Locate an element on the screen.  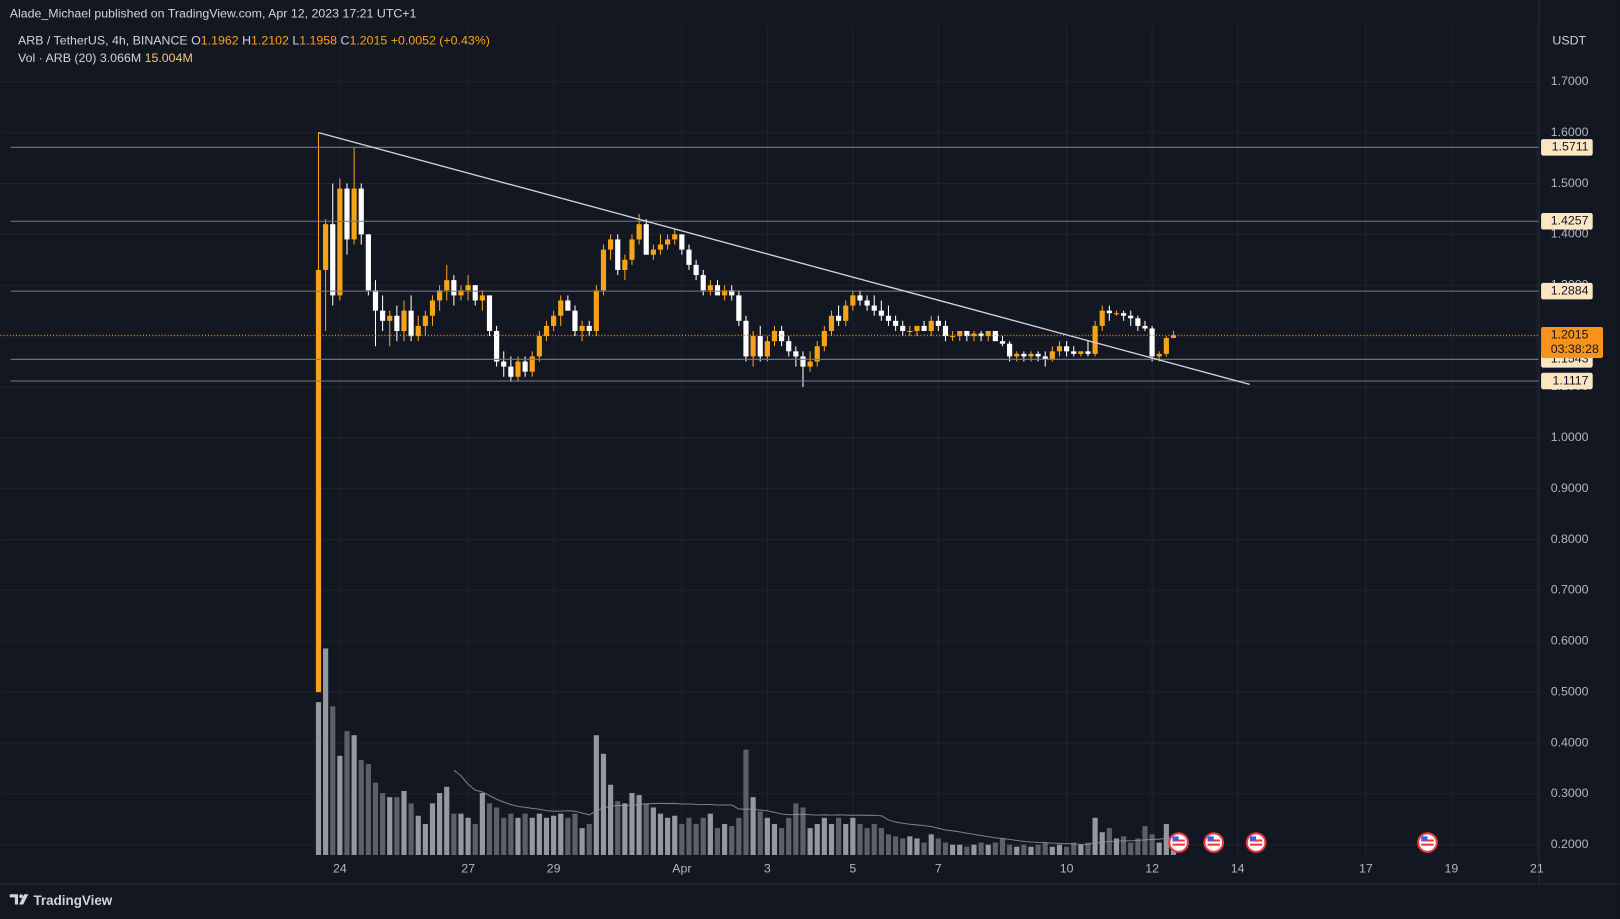
change: +0.0052 (+0.43%) is located at coordinates (440, 41).